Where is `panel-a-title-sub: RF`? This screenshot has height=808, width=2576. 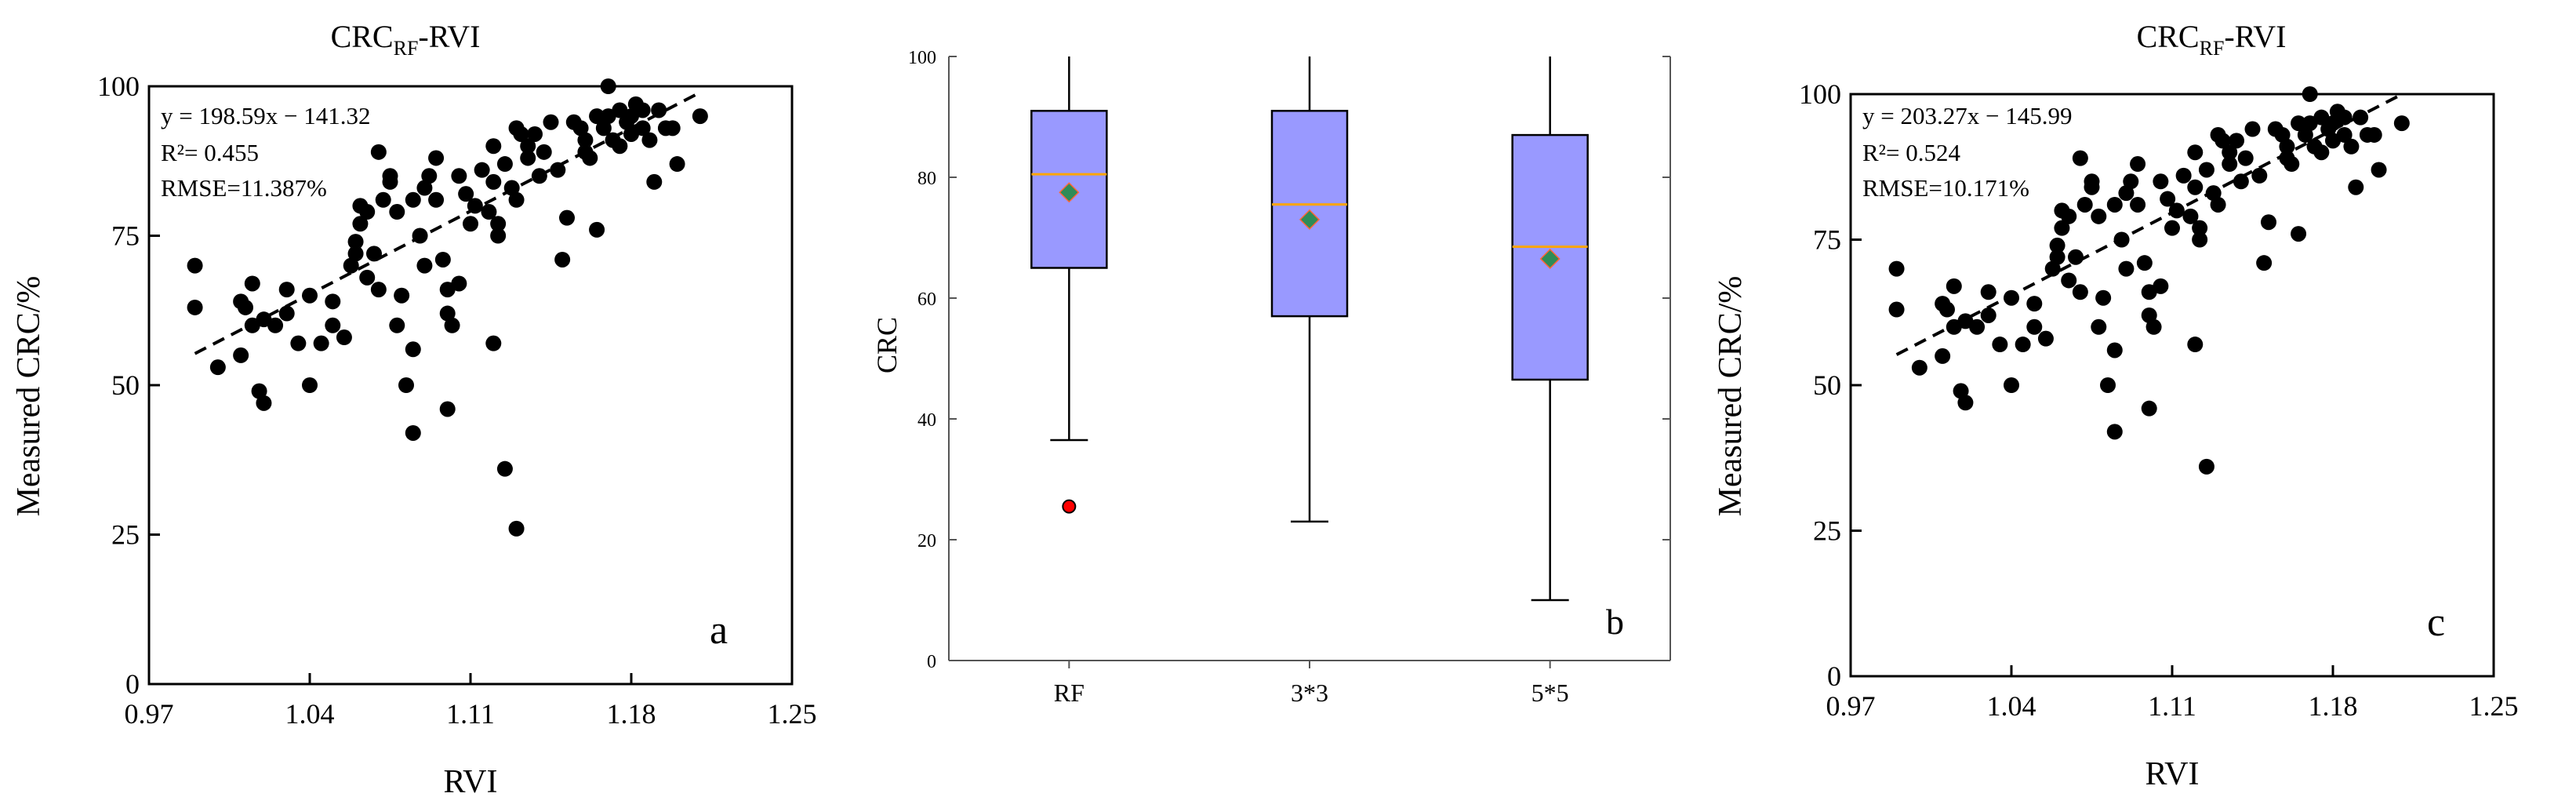
panel-a-title-sub: RF is located at coordinates (406, 48).